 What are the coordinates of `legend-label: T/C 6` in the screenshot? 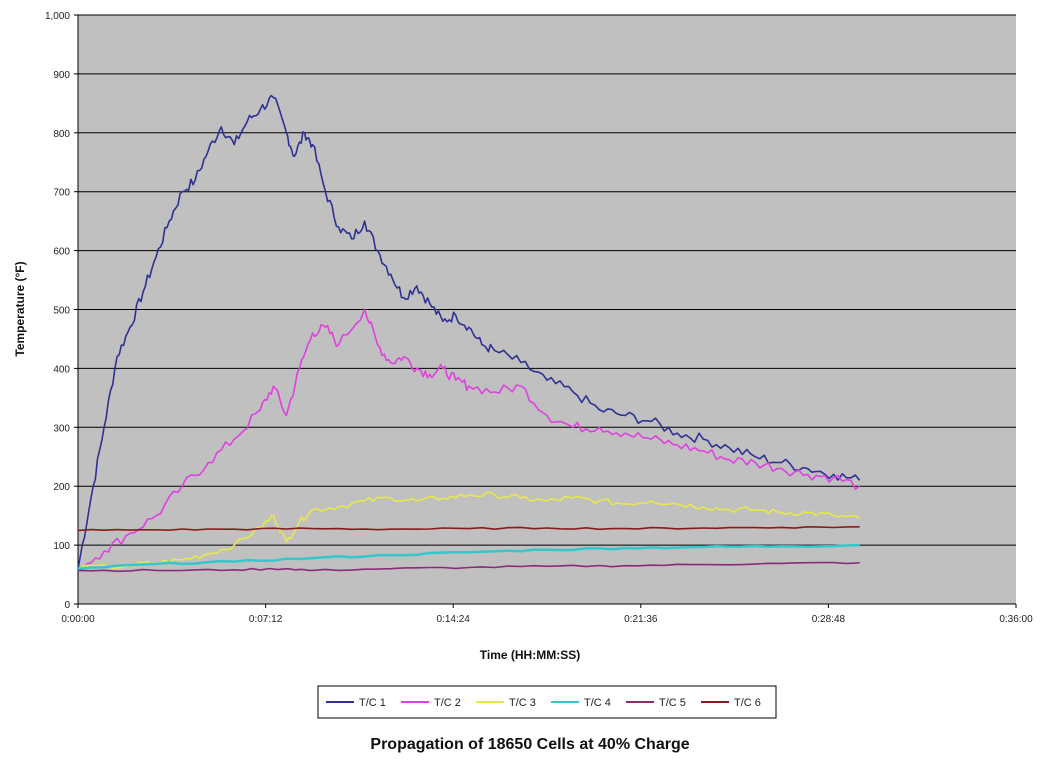 It's located at (747, 703).